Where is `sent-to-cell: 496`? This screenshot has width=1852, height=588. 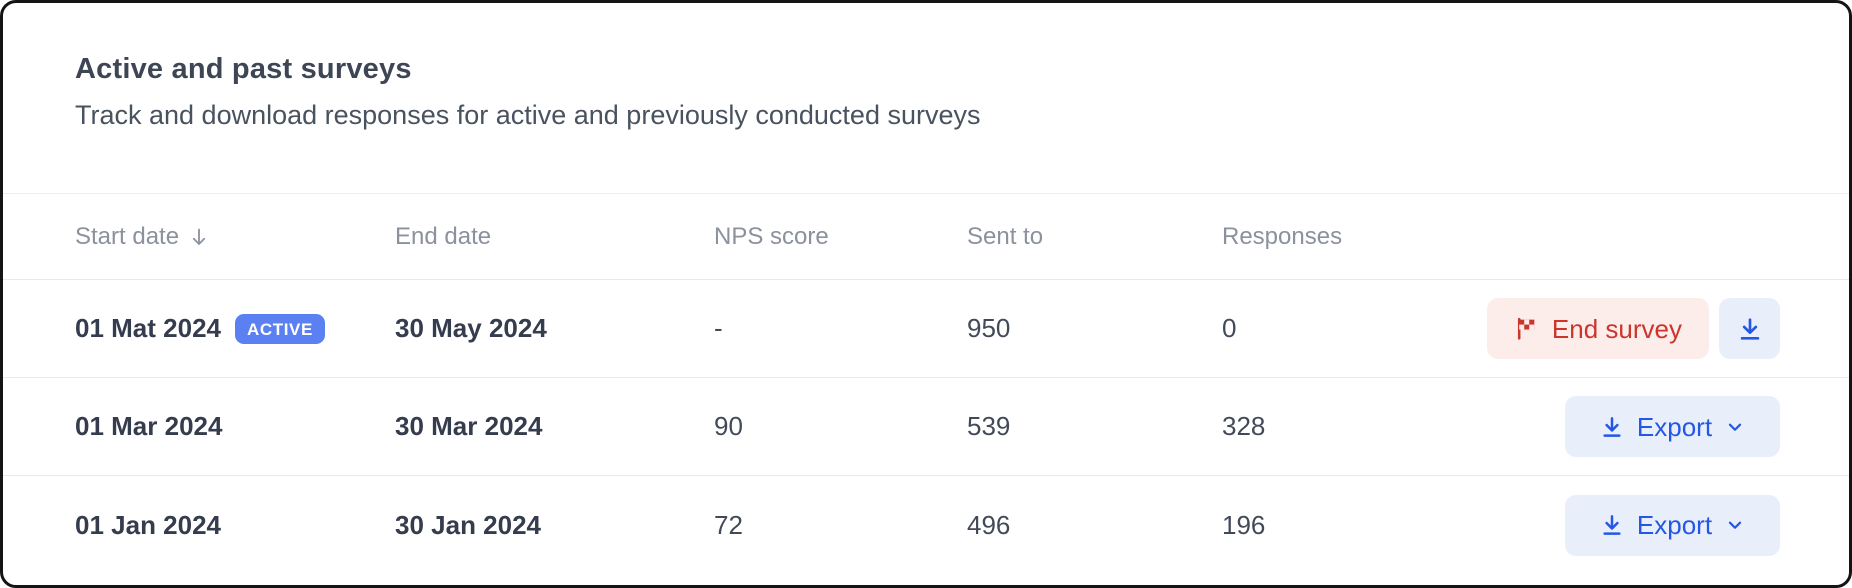 sent-to-cell: 496 is located at coordinates (989, 524).